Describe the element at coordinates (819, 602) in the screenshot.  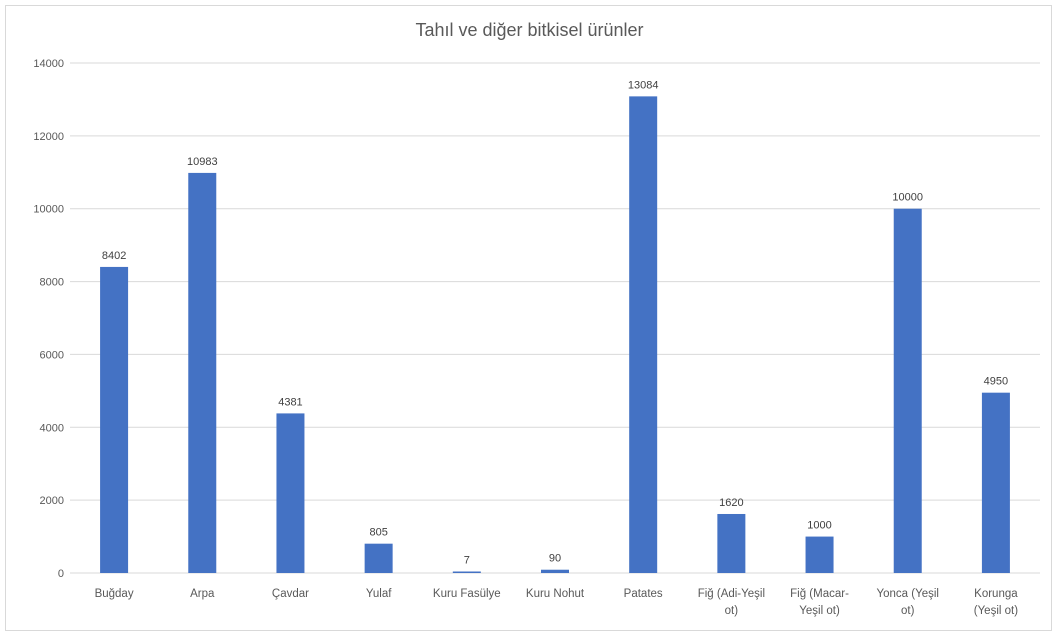
I see `category-label: Fiğ (Macar-Yeşil ot)` at that location.